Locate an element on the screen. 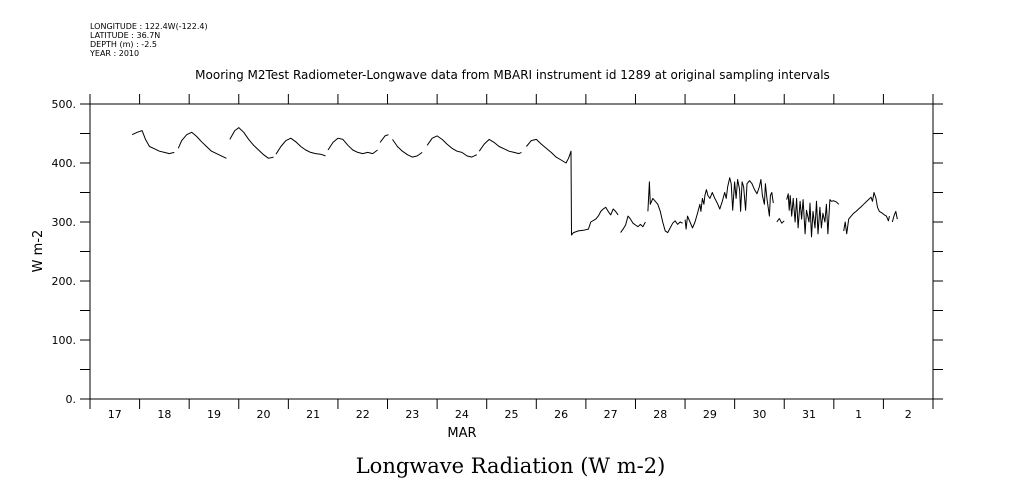  year-label: YEAR : 2010 is located at coordinates (115, 53).